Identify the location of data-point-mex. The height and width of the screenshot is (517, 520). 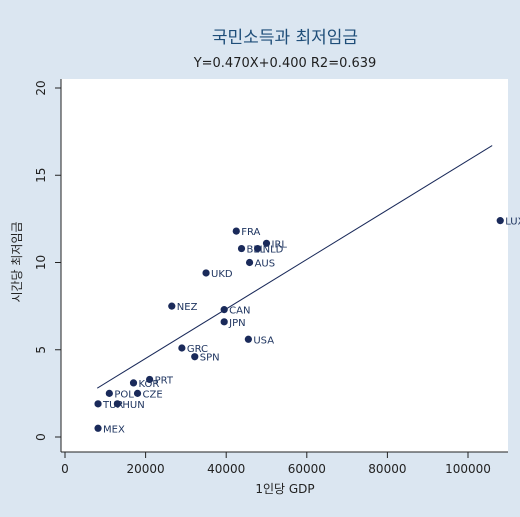
(98, 428).